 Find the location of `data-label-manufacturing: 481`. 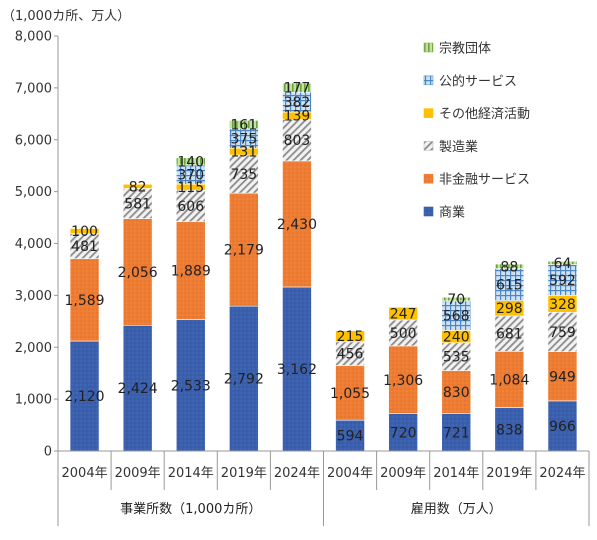

data-label-manufacturing: 481 is located at coordinates (84, 247).